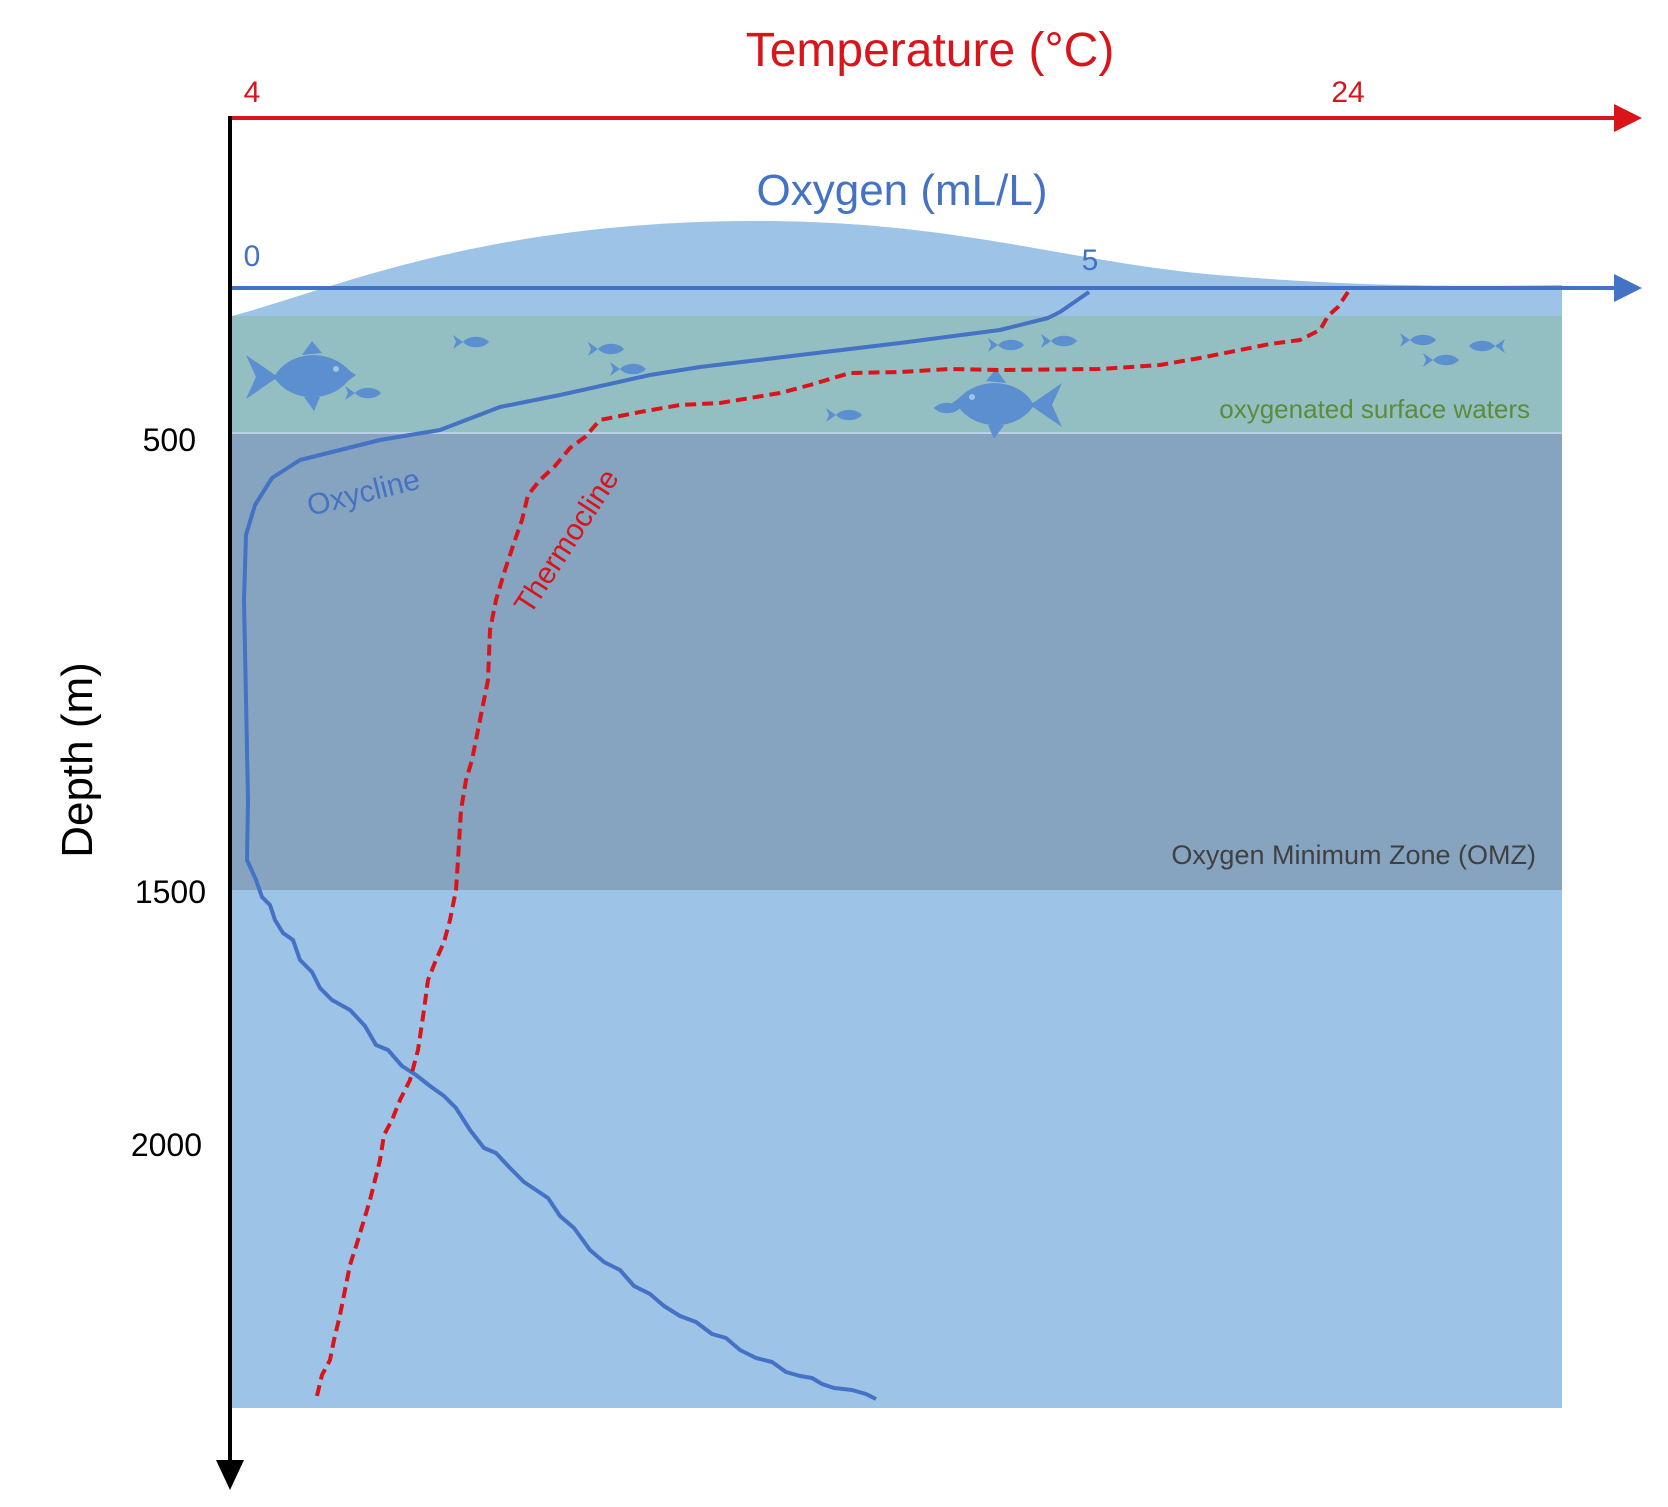 The height and width of the screenshot is (1507, 1668). What do you see at coordinates (252, 256) in the screenshot?
I see `oxygen-tick-min: 0` at bounding box center [252, 256].